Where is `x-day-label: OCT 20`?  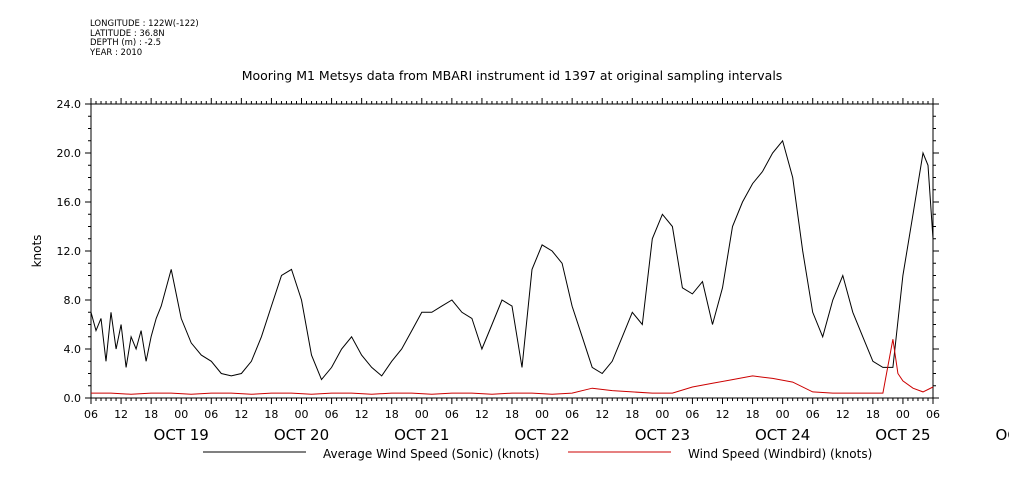 x-day-label: OCT 20 is located at coordinates (301, 435).